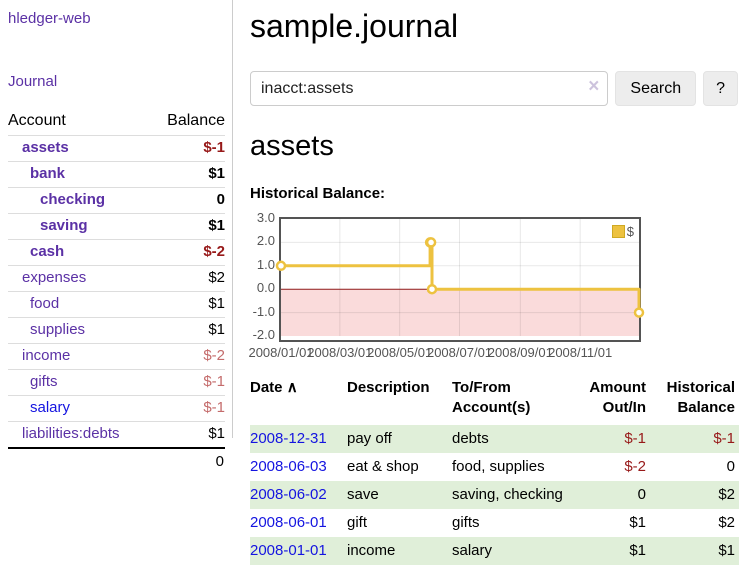 This screenshot has height=582, width=742. What do you see at coordinates (340, 352) in the screenshot?
I see `x-axis-tick-label: 2008/03/01` at bounding box center [340, 352].